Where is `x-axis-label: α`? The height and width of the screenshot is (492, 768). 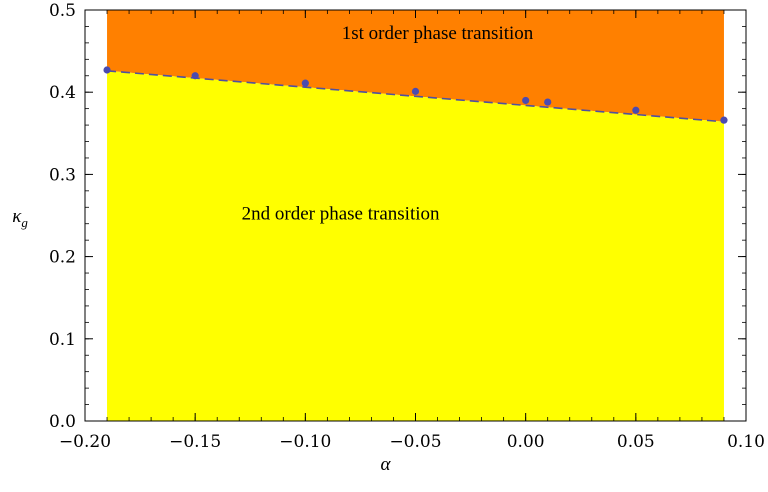
x-axis-label: α is located at coordinates (386, 464).